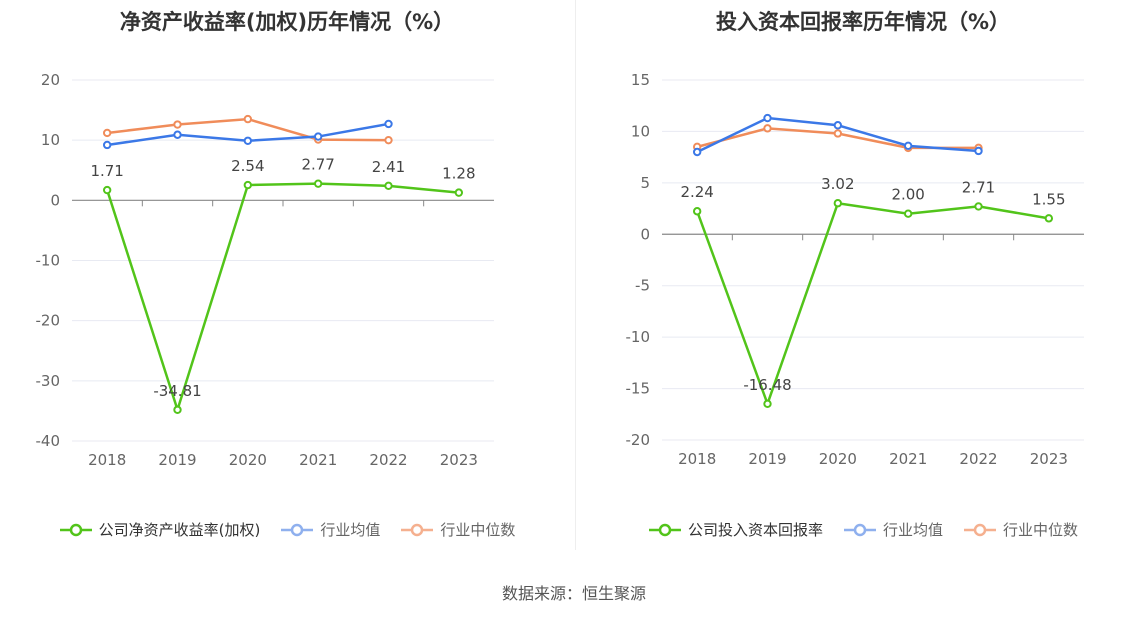 The image size is (1148, 619). Describe the element at coordinates (177, 391) in the screenshot. I see `data-label: -34.81` at that location.